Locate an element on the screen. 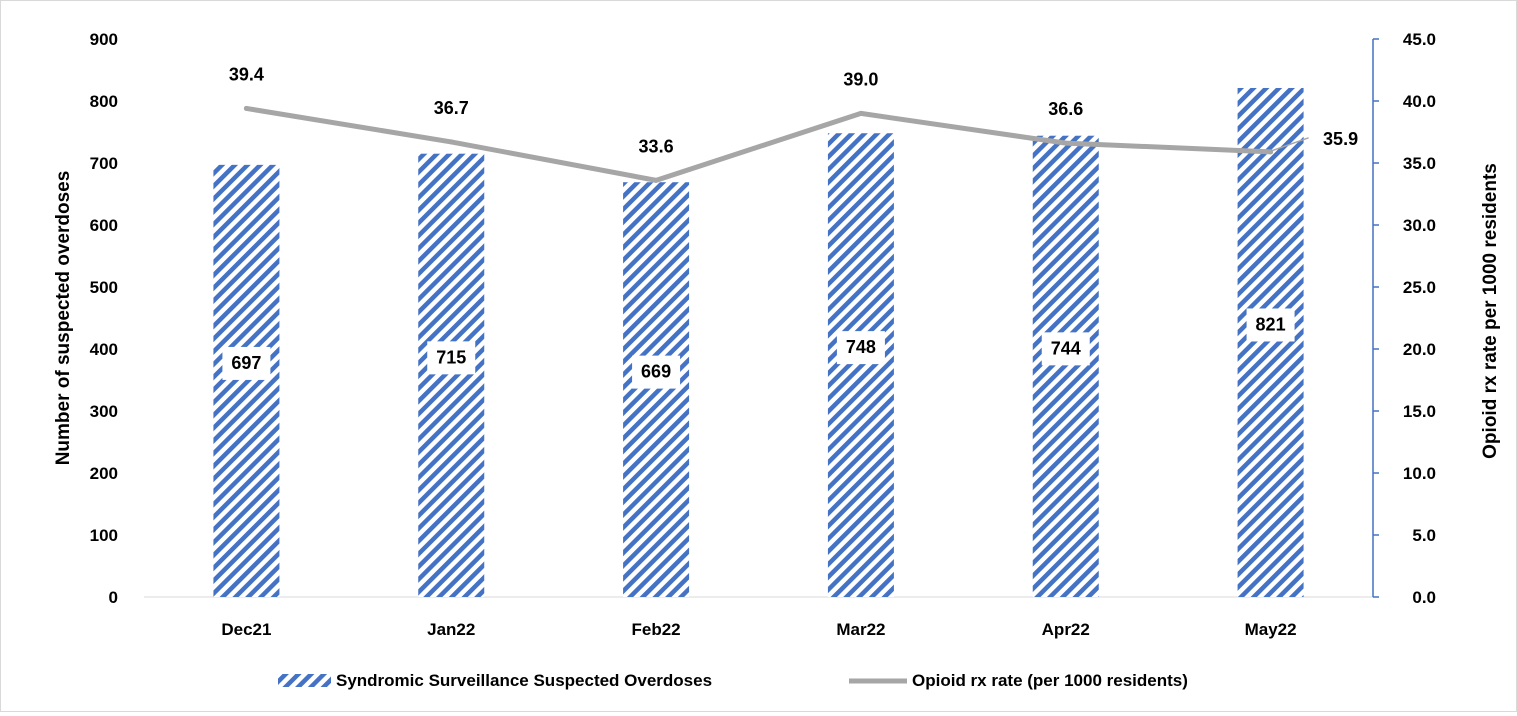 The height and width of the screenshot is (716, 1517). line-data-label: 33.6 is located at coordinates (656, 146).